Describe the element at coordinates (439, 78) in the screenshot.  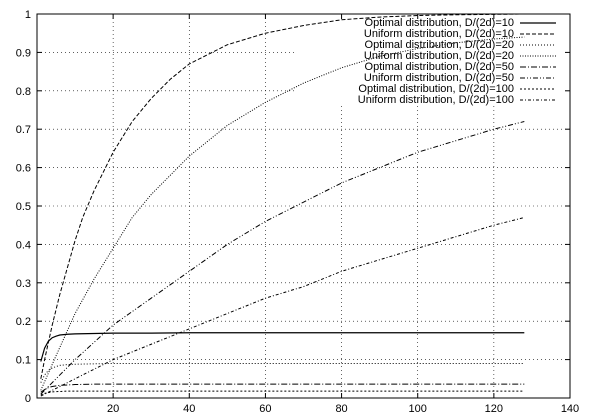
I see `legend-label: Uniform distribution, D/(2d)=50` at that location.